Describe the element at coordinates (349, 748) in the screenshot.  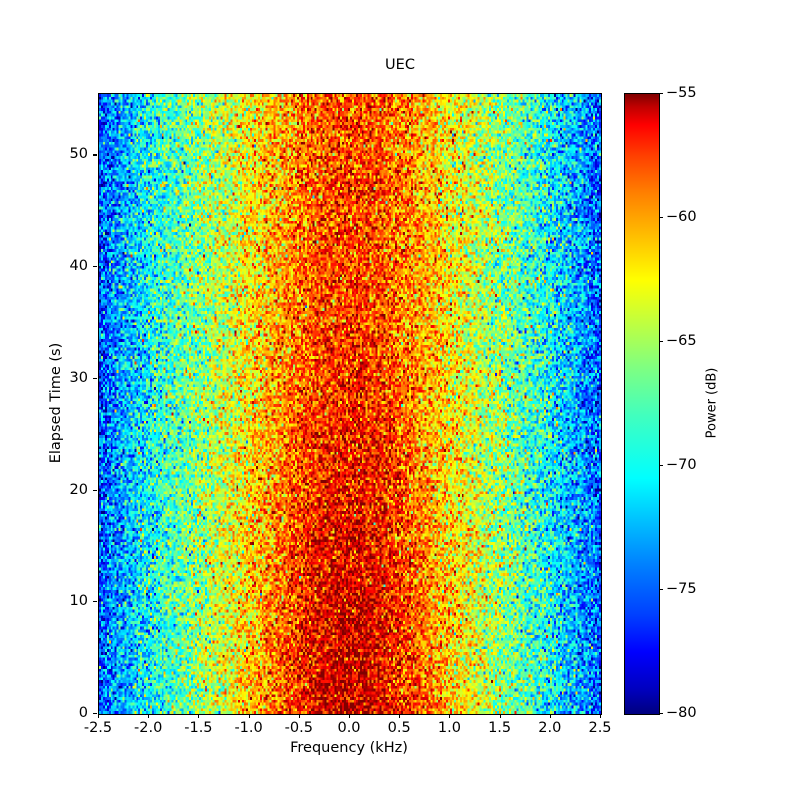
I see `x-axis-label: Frequency (kHz)` at that location.